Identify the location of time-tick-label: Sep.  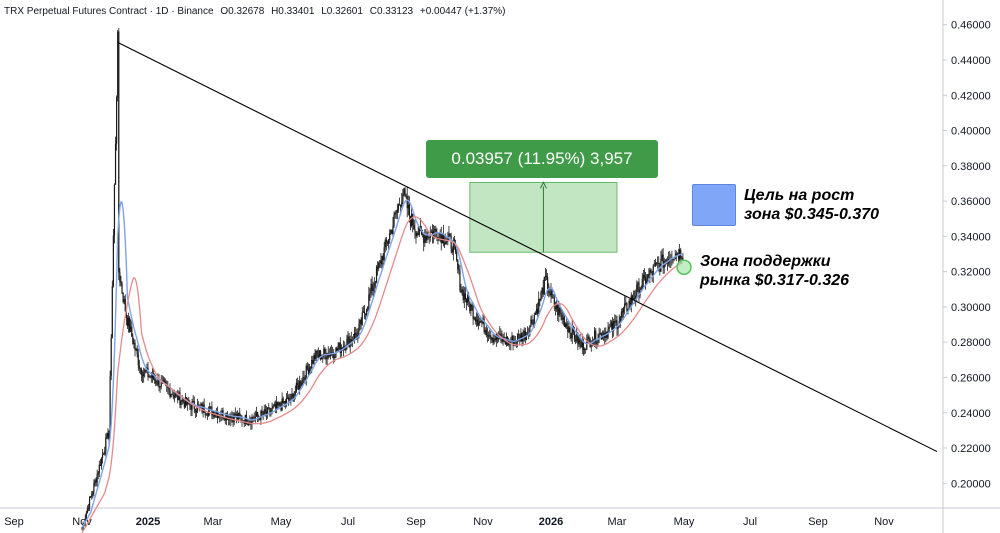
(818, 522).